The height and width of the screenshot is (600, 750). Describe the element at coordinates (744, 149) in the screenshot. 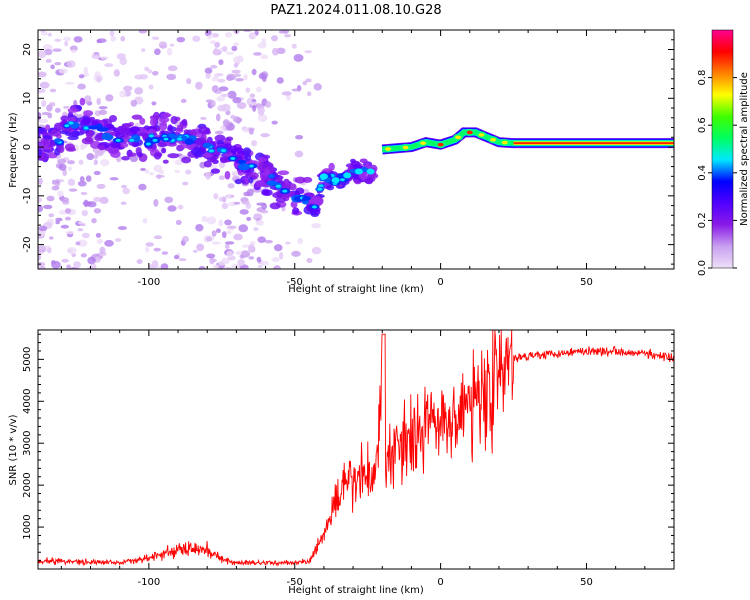

I see `colorbar-label: Normalized spectral amplitude` at that location.